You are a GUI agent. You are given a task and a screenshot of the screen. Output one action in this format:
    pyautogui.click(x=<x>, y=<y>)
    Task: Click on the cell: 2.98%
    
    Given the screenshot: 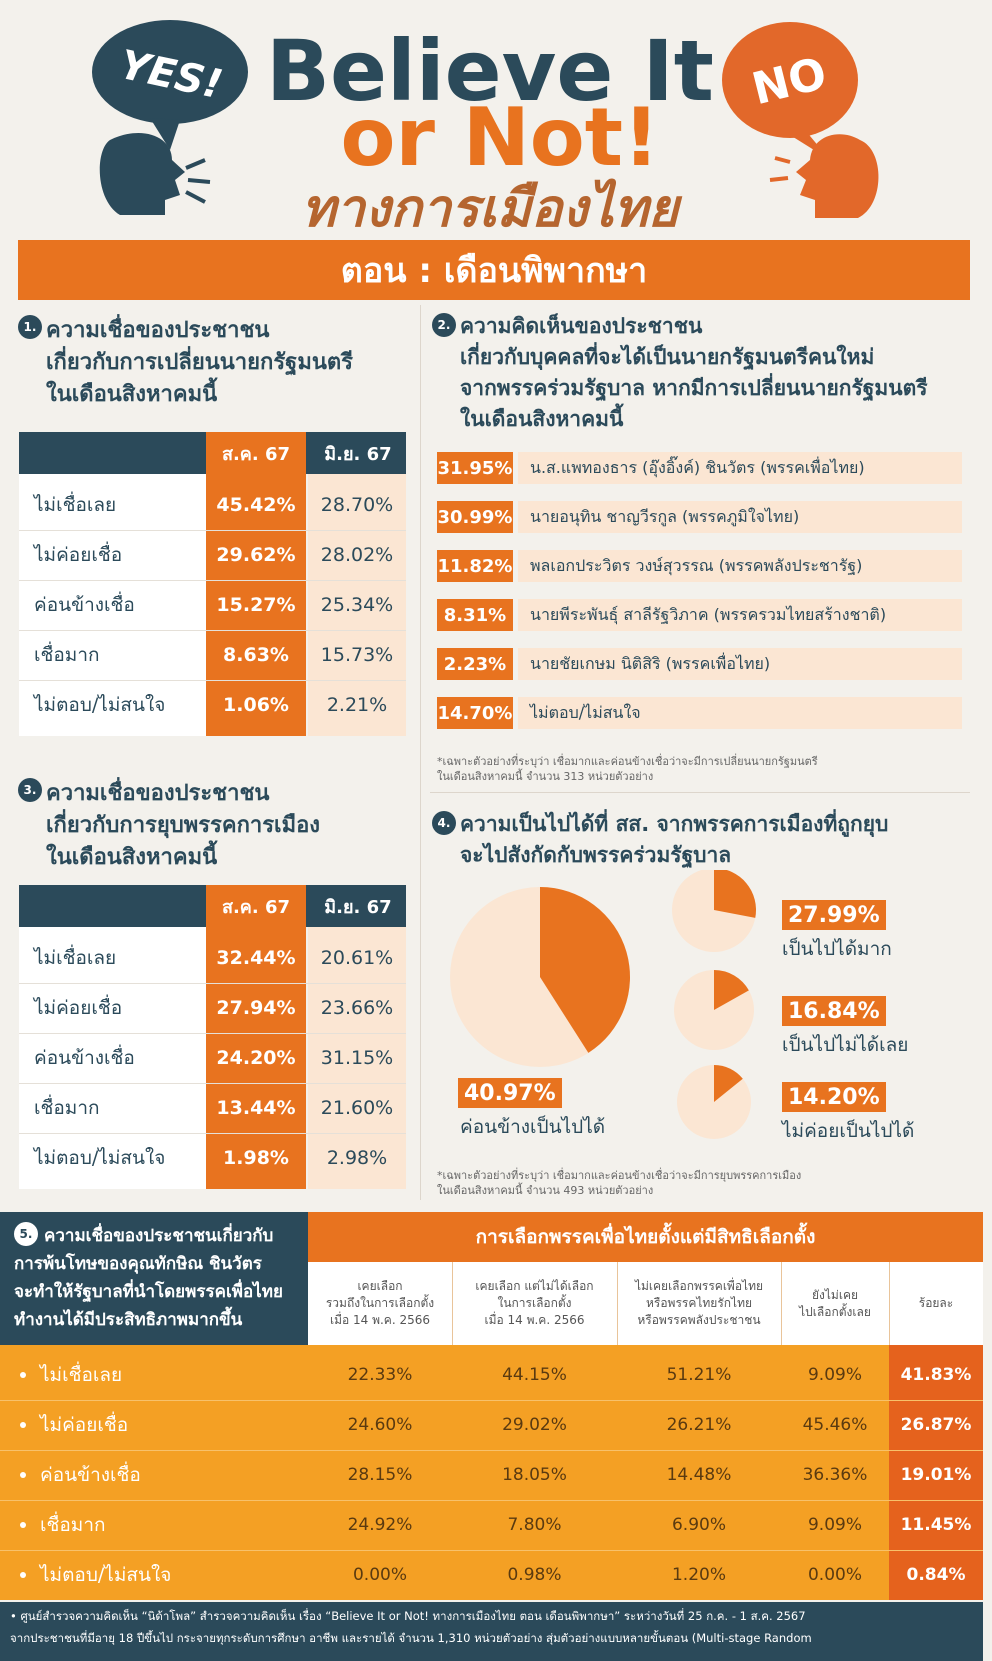 What is the action you would take?
    pyautogui.click(x=357, y=1158)
    